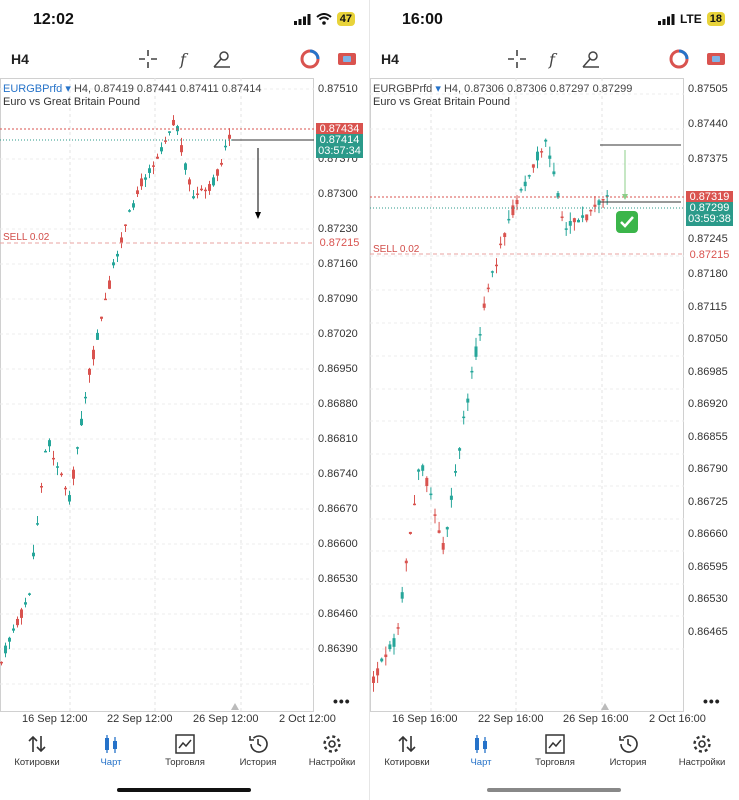 The width and height of the screenshot is (739, 800). Describe the element at coordinates (53, 19) in the screenshot. I see `status-time: 12:02` at that location.